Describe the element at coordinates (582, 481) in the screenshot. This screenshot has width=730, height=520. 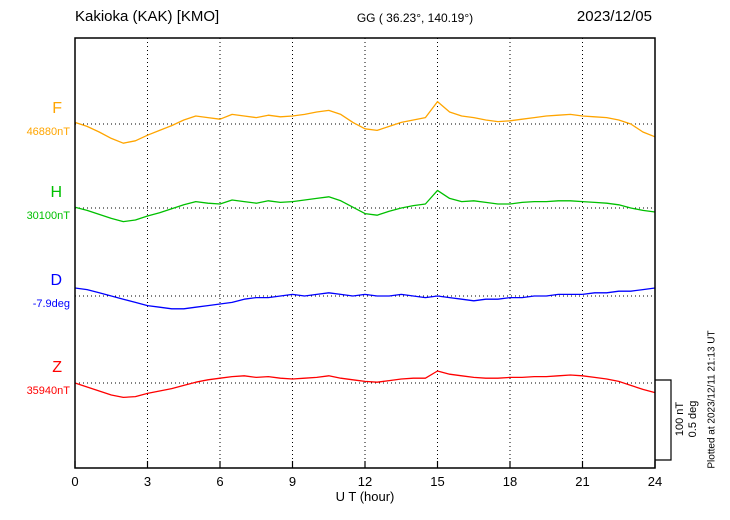
I see `x-tick-label: 21` at that location.